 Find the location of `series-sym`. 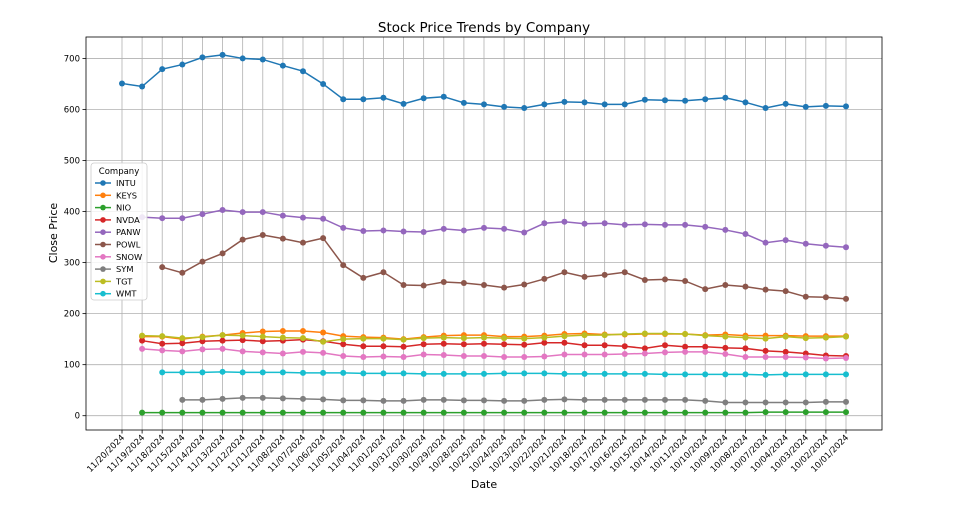

series-sym is located at coordinates (514, 400).